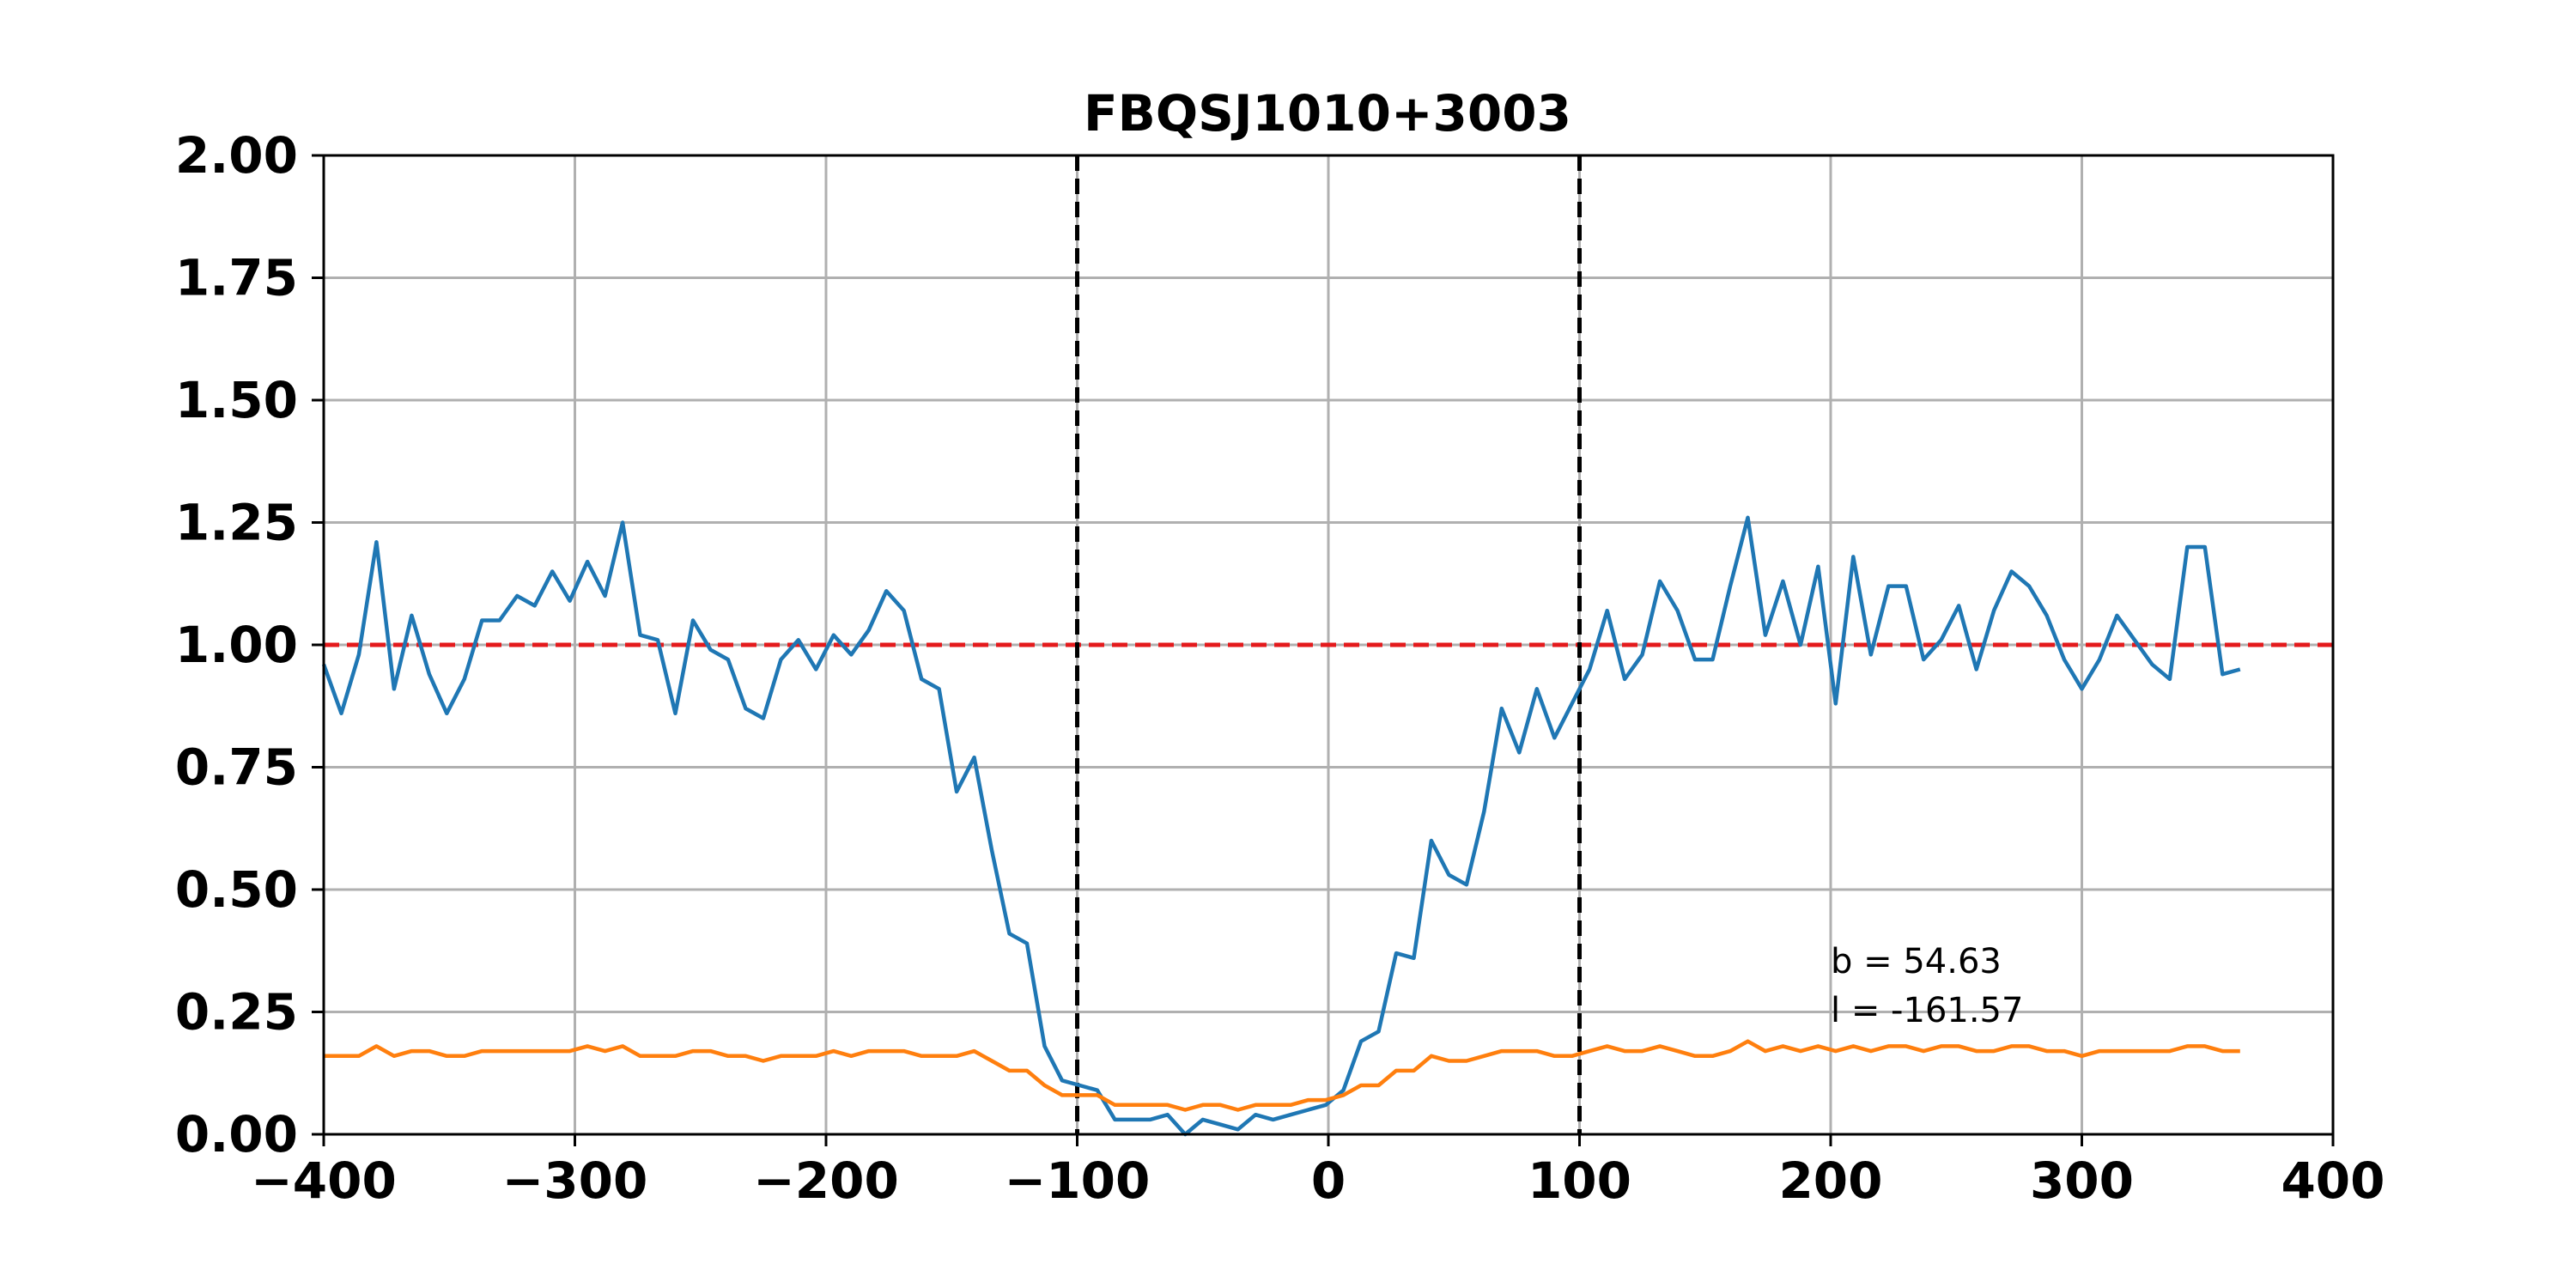 The height and width of the screenshot is (1288, 2576). Describe the element at coordinates (237, 155) in the screenshot. I see `y-tick-label: 2.00` at that location.